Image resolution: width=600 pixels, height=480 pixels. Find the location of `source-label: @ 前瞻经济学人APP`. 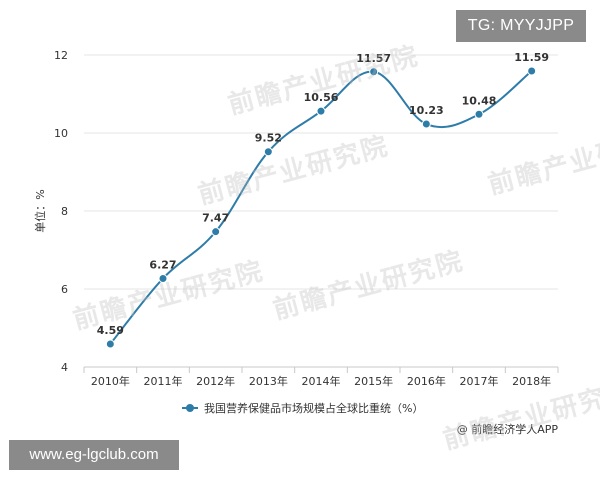

source-label: @ 前瞻经济学人APP is located at coordinates (508, 429).